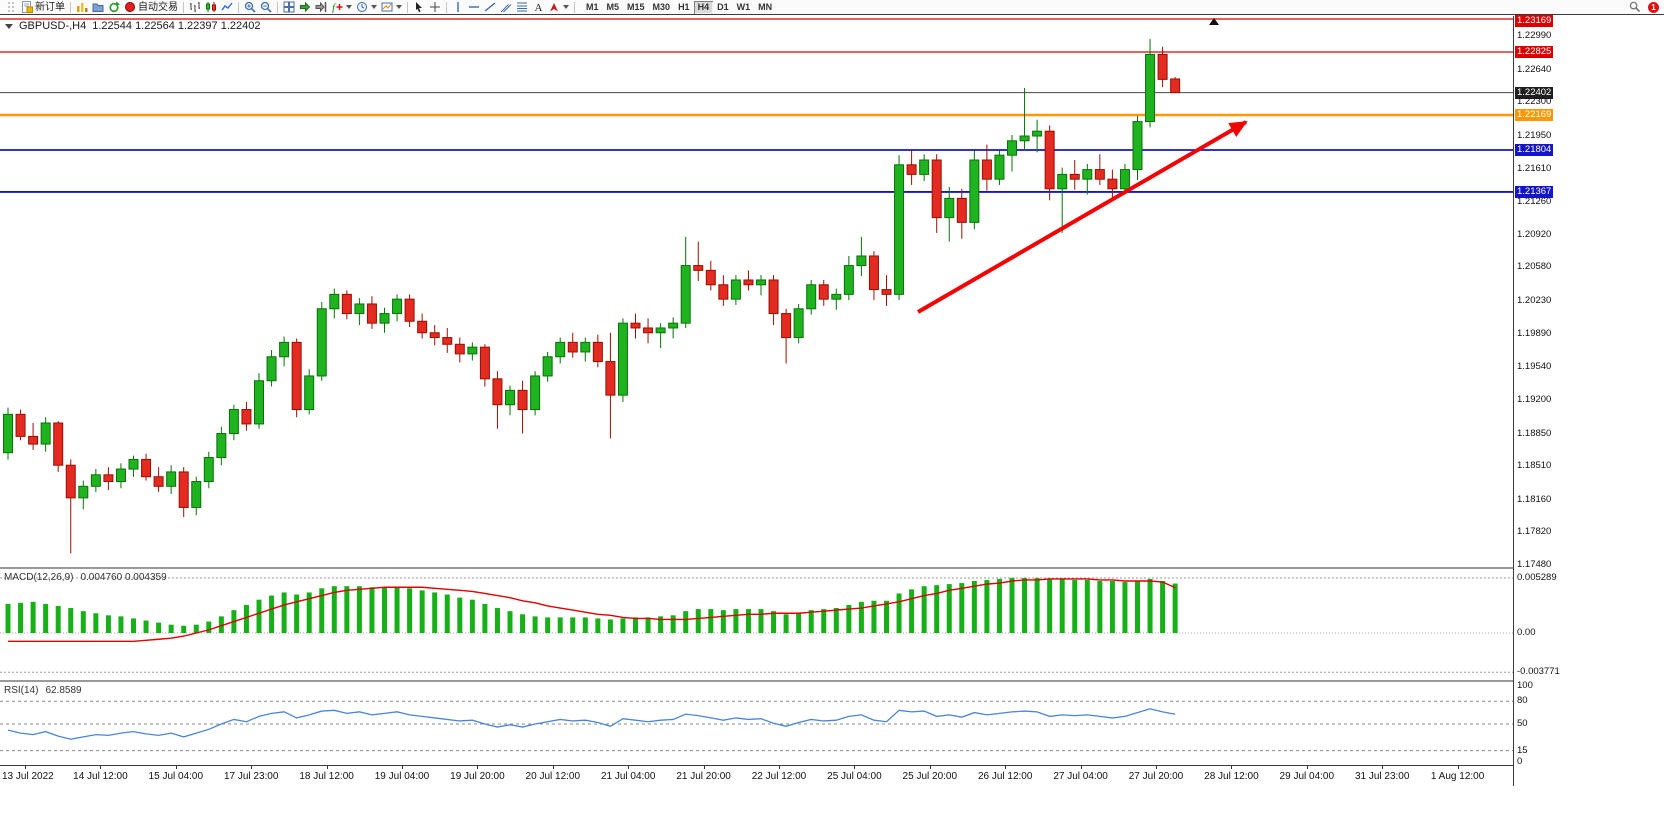 This screenshot has width=1664, height=837. I want to click on macd-chart, so click(756, 624).